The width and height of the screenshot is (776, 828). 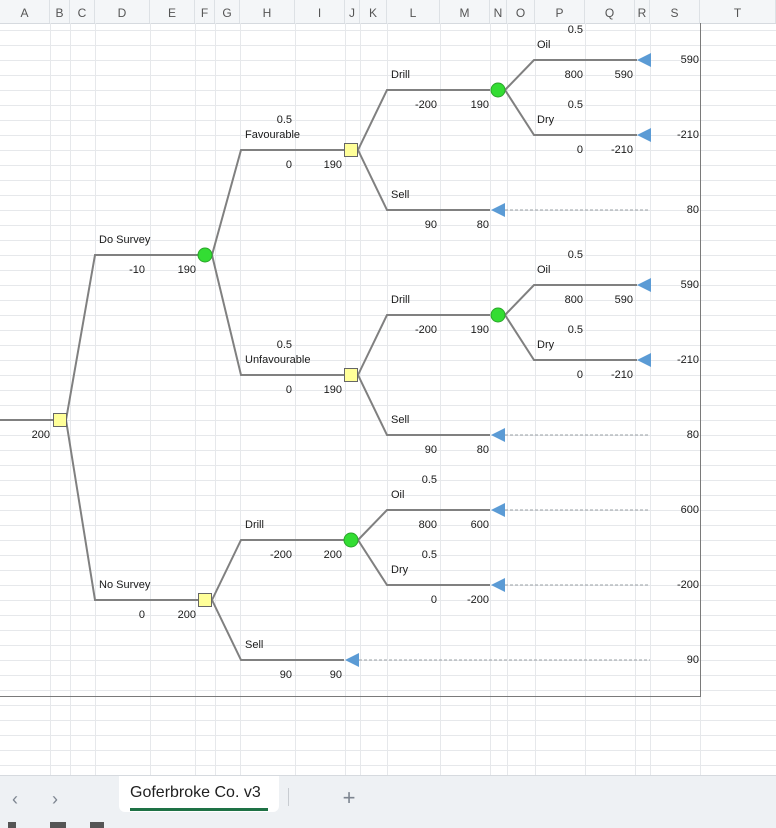 I want to click on ns-dry-cost: 0, so click(x=433, y=600).